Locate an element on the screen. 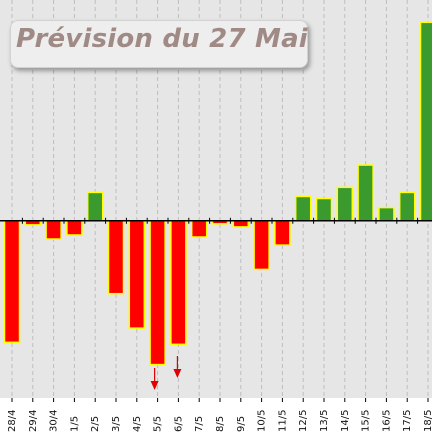 This screenshot has width=432, height=434. x-tick-label: 17/5 is located at coordinates (407, 421).